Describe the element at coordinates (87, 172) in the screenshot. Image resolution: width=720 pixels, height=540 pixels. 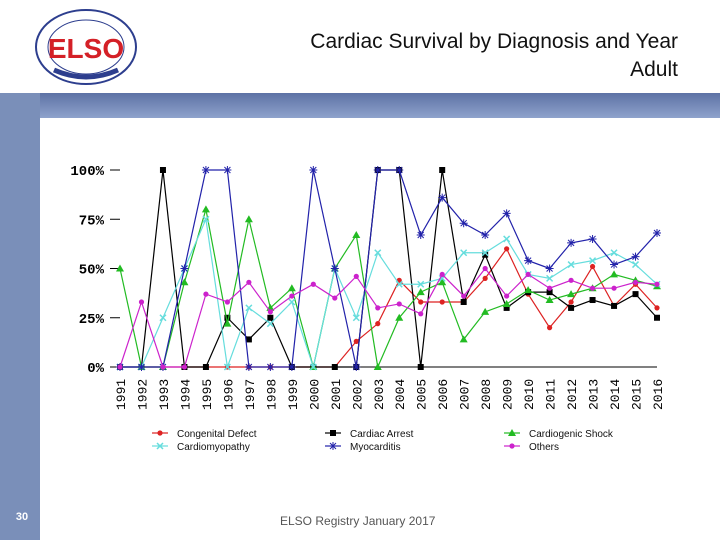
I see `y-tick-label: 100%` at that location.